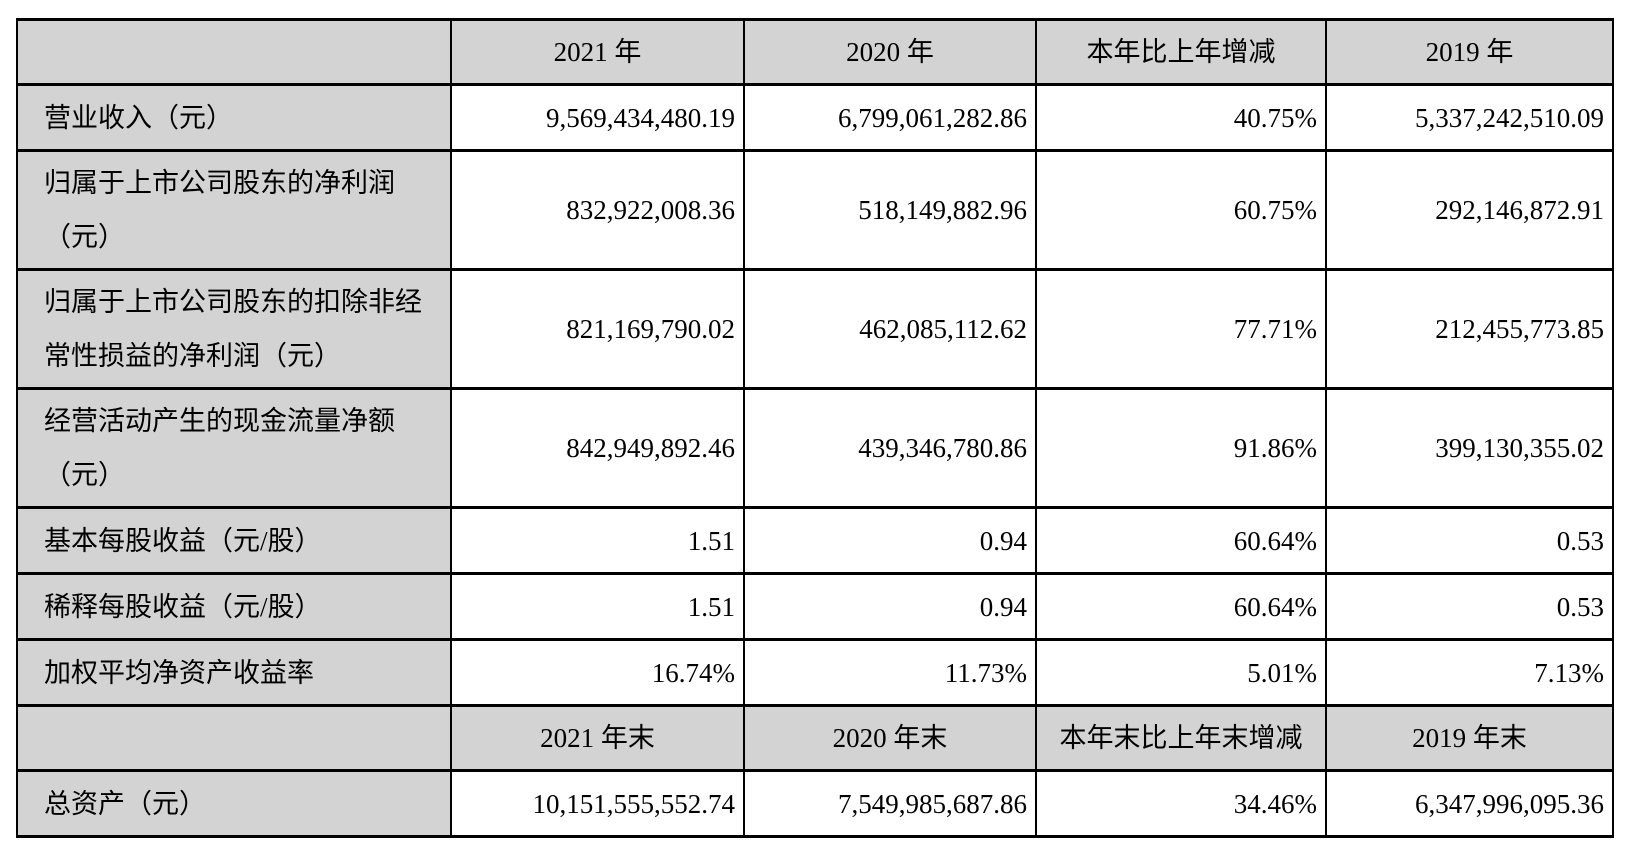 Image resolution: width=1631 pixels, height=867 pixels. What do you see at coordinates (597, 803) in the screenshot?
I see `value-2021: 10,151,555,552.74` at bounding box center [597, 803].